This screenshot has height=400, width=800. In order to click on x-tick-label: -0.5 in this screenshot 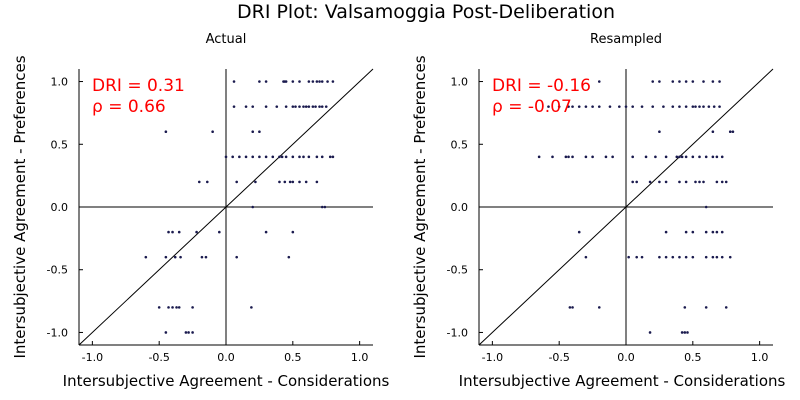, I will do `click(158, 357)`.